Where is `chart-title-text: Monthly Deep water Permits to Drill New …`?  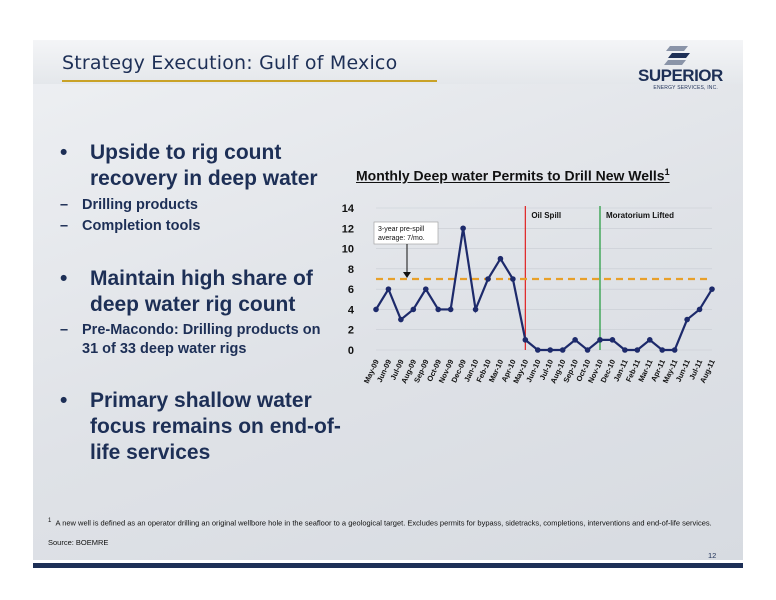 chart-title-text: Monthly Deep water Permits to Drill New … is located at coordinates (510, 175).